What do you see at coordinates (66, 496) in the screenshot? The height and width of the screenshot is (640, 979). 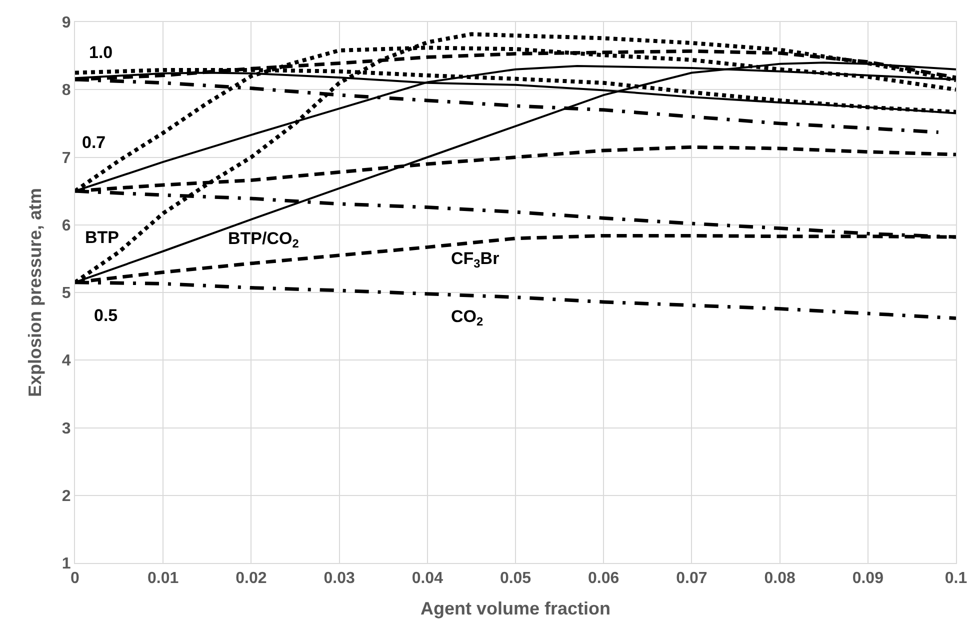 I see `y-tick-label: 2` at bounding box center [66, 496].